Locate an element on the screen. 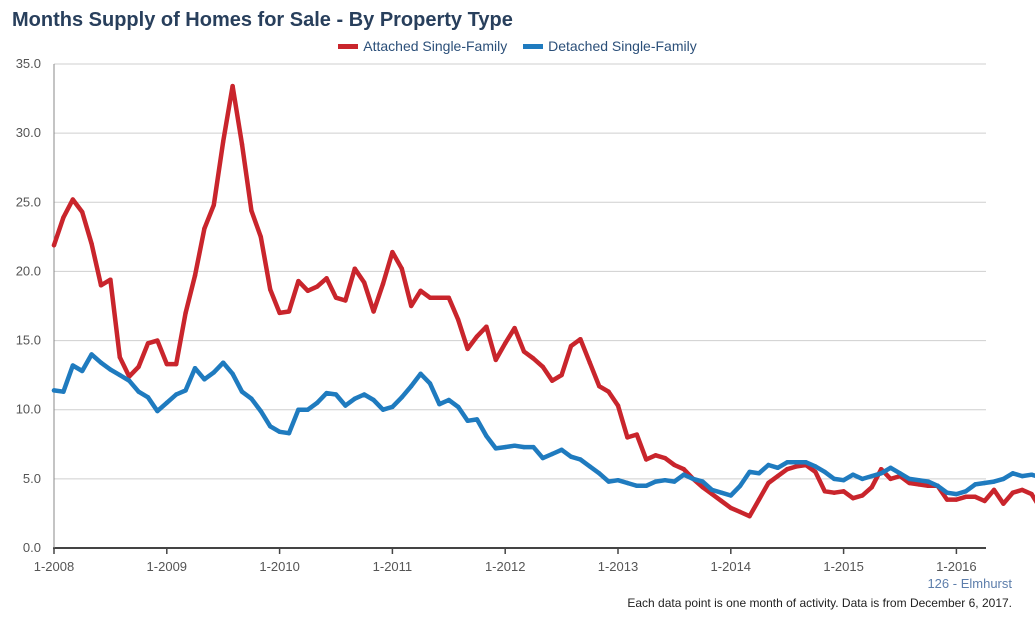  legend-item-attached: Attached Single-Family is located at coordinates (422, 46).